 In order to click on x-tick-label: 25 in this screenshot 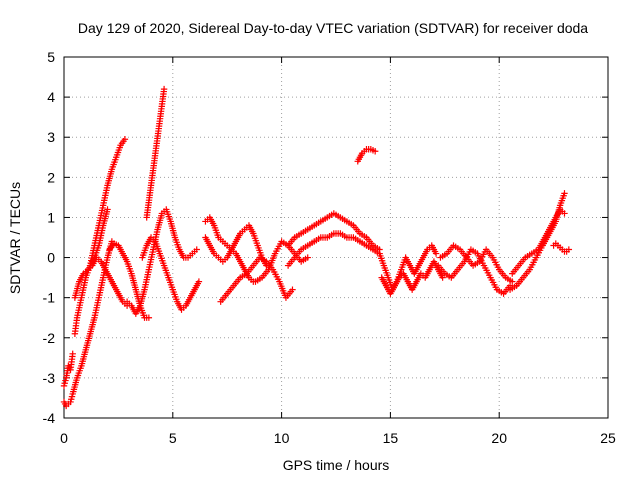, I will do `click(608, 438)`.